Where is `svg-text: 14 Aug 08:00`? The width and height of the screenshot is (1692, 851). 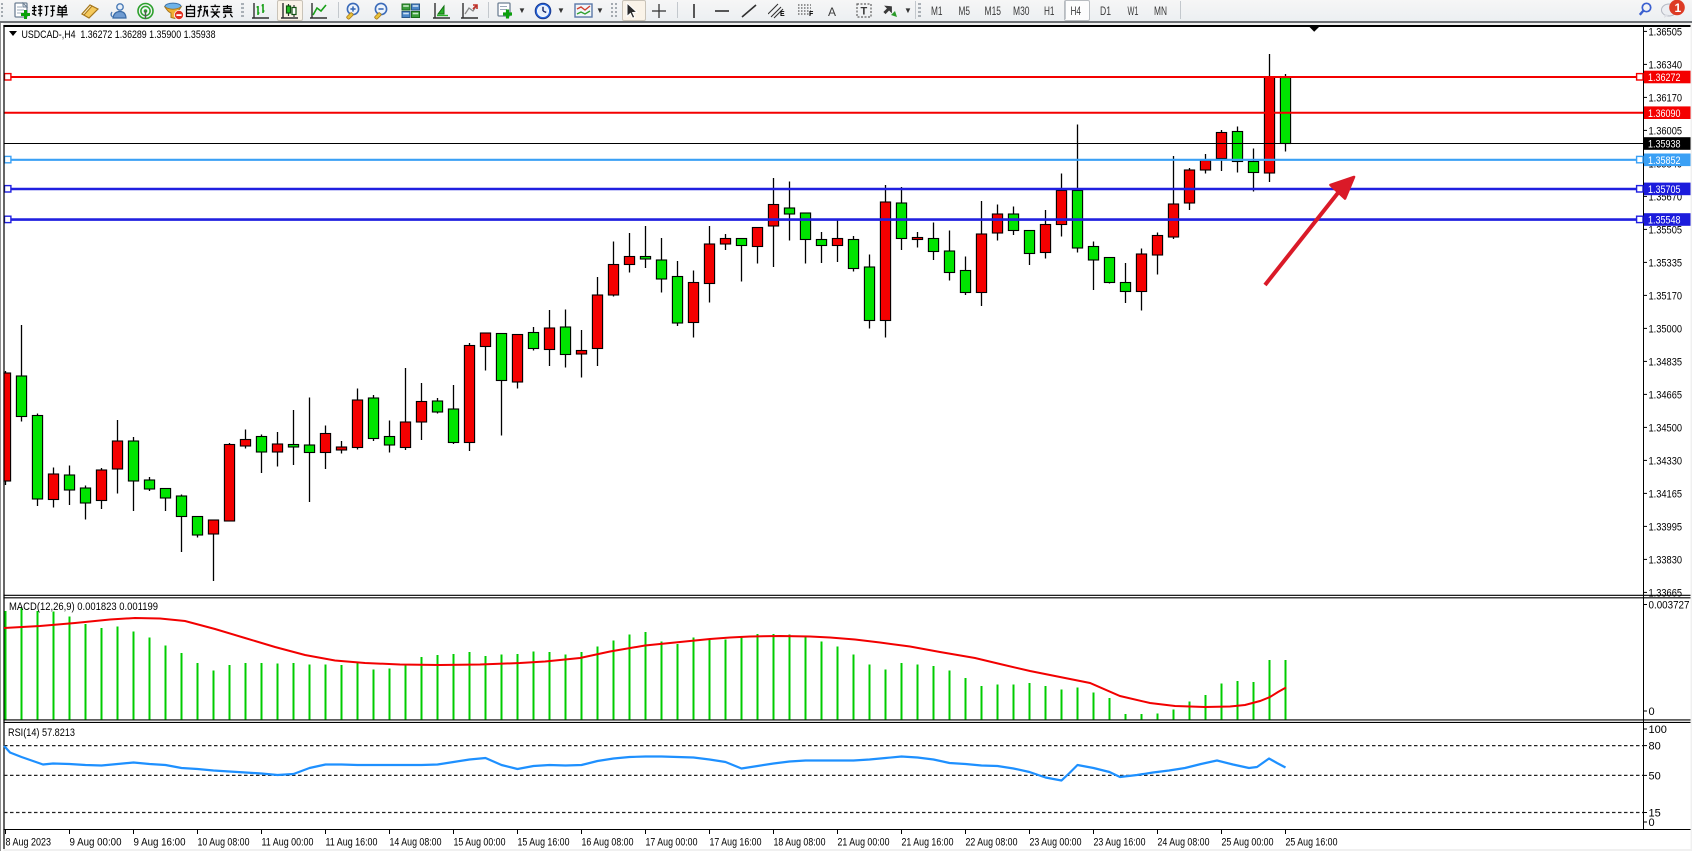
svg-text: 14 Aug 08:00 is located at coordinates (416, 843).